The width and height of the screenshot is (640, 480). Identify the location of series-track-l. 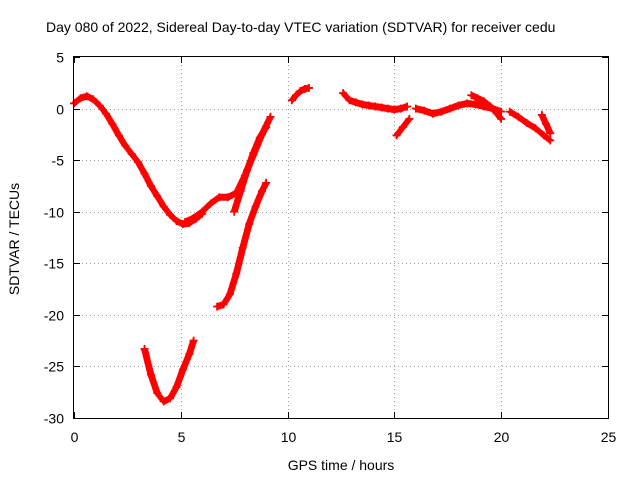
(546, 124).